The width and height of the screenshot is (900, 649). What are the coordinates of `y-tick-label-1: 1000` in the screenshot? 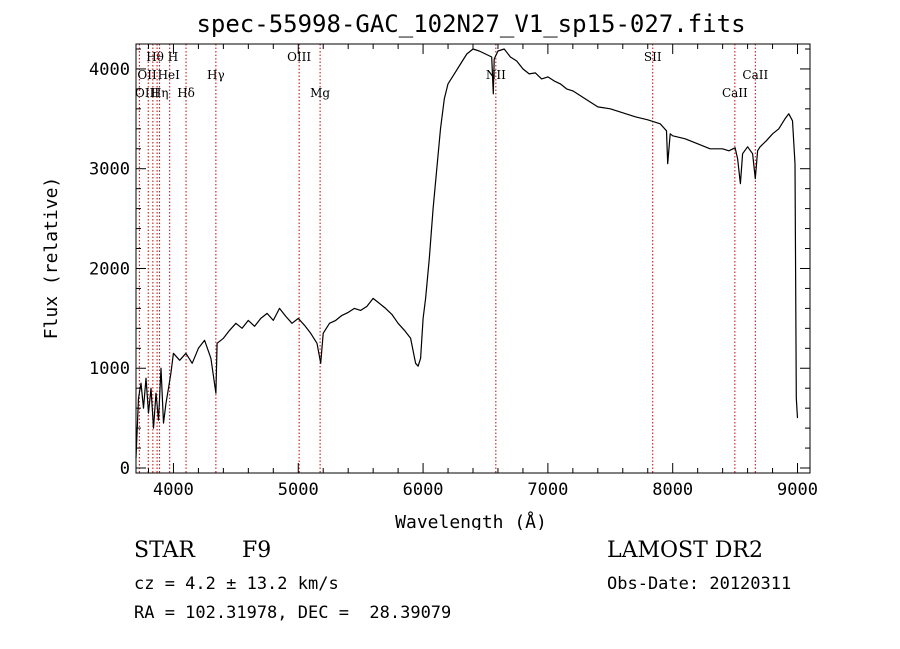 It's located at (109, 369).